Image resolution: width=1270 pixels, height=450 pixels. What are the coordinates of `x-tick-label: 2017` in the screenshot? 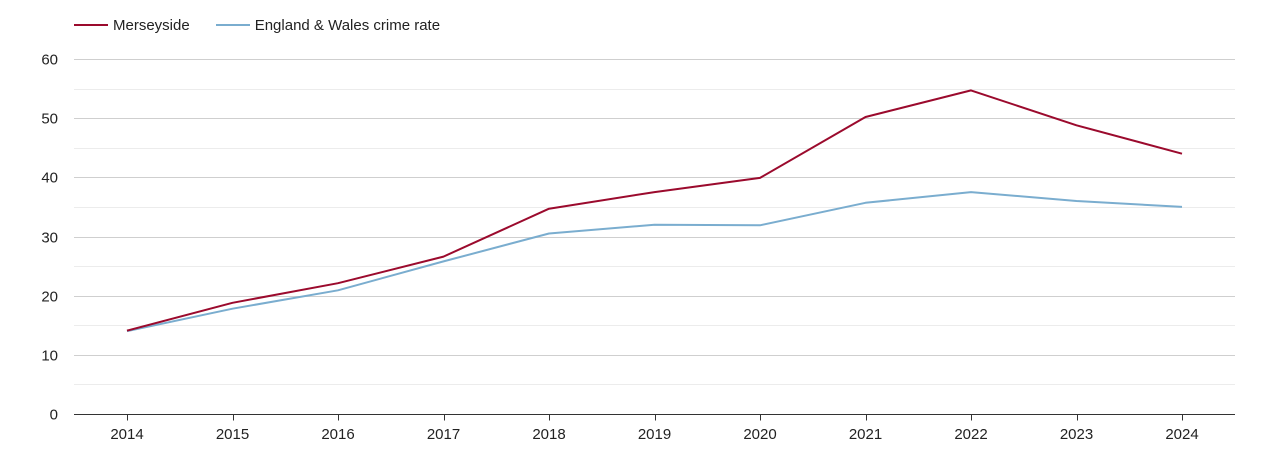 It's located at (443, 434).